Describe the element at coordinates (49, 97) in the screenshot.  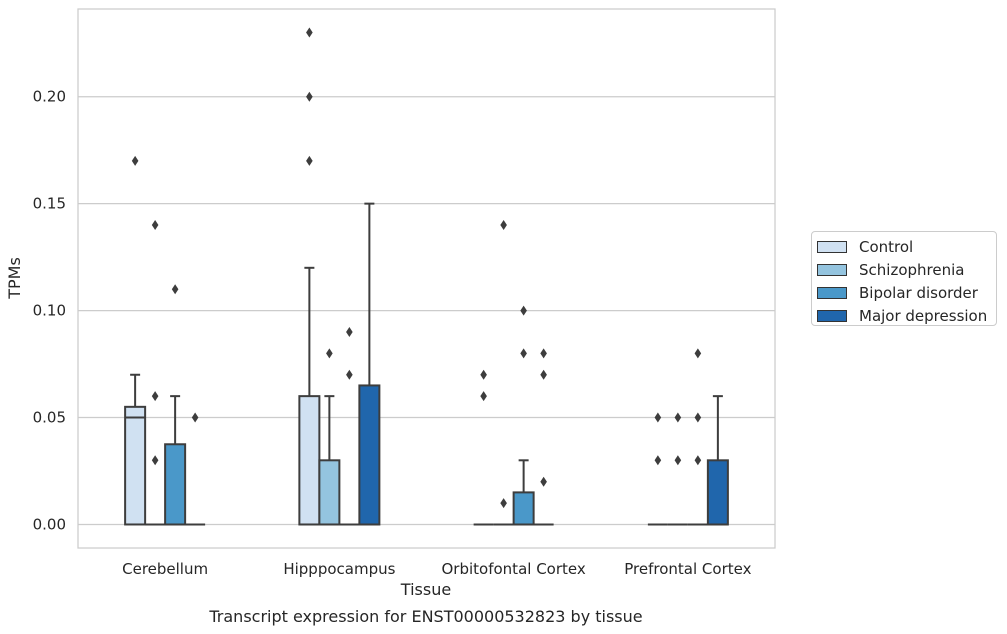
I see `y-tick-label: 0.20` at that location.